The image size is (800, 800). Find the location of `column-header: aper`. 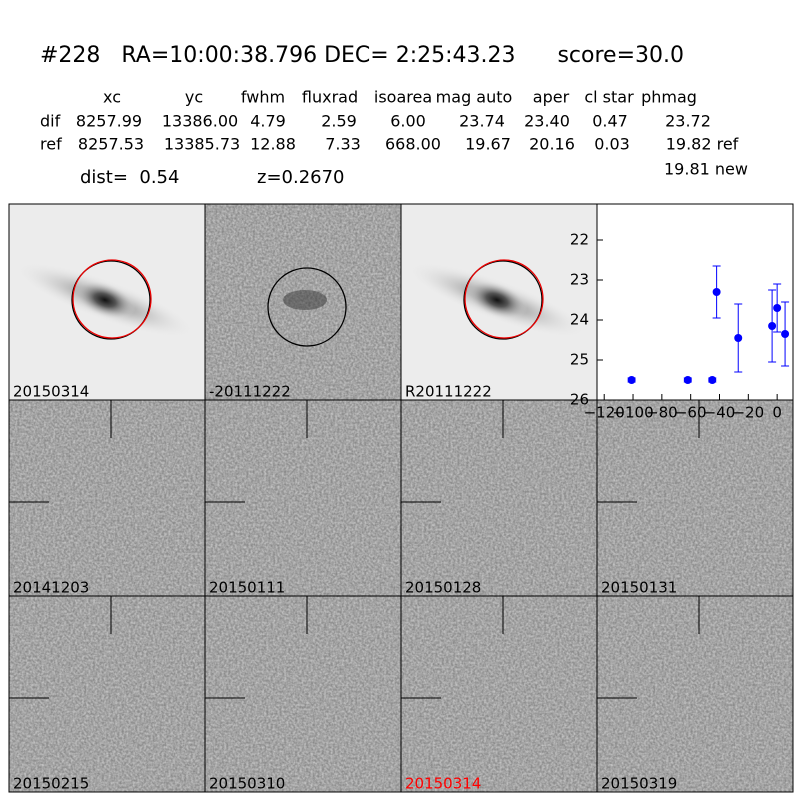

column-header: aper is located at coordinates (551, 97).